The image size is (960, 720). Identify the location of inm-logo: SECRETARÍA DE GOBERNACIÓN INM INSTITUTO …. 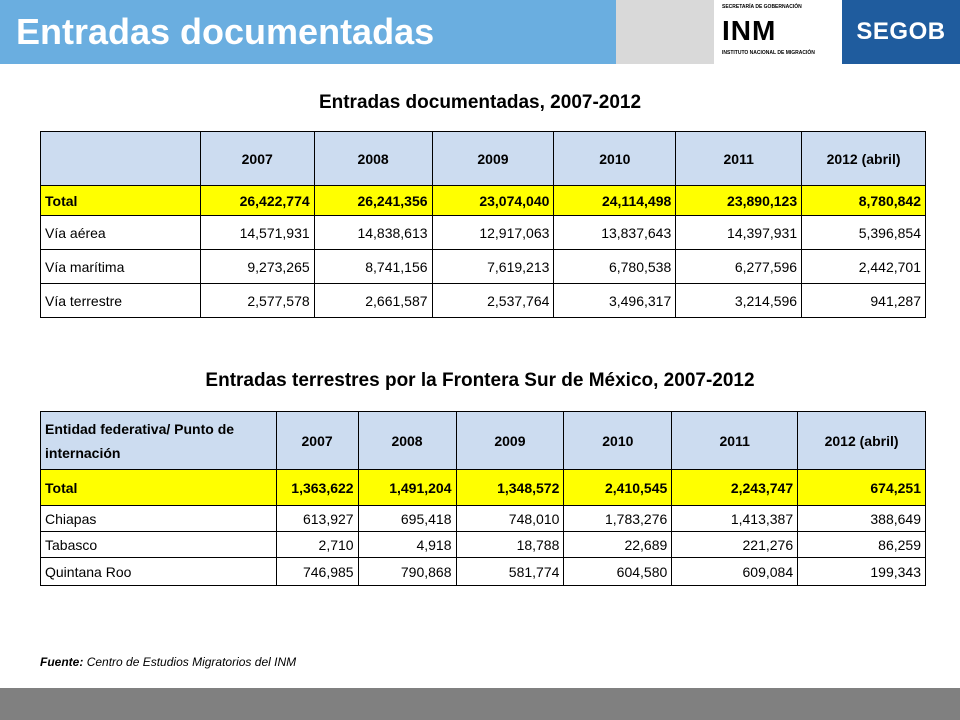
(779, 32).